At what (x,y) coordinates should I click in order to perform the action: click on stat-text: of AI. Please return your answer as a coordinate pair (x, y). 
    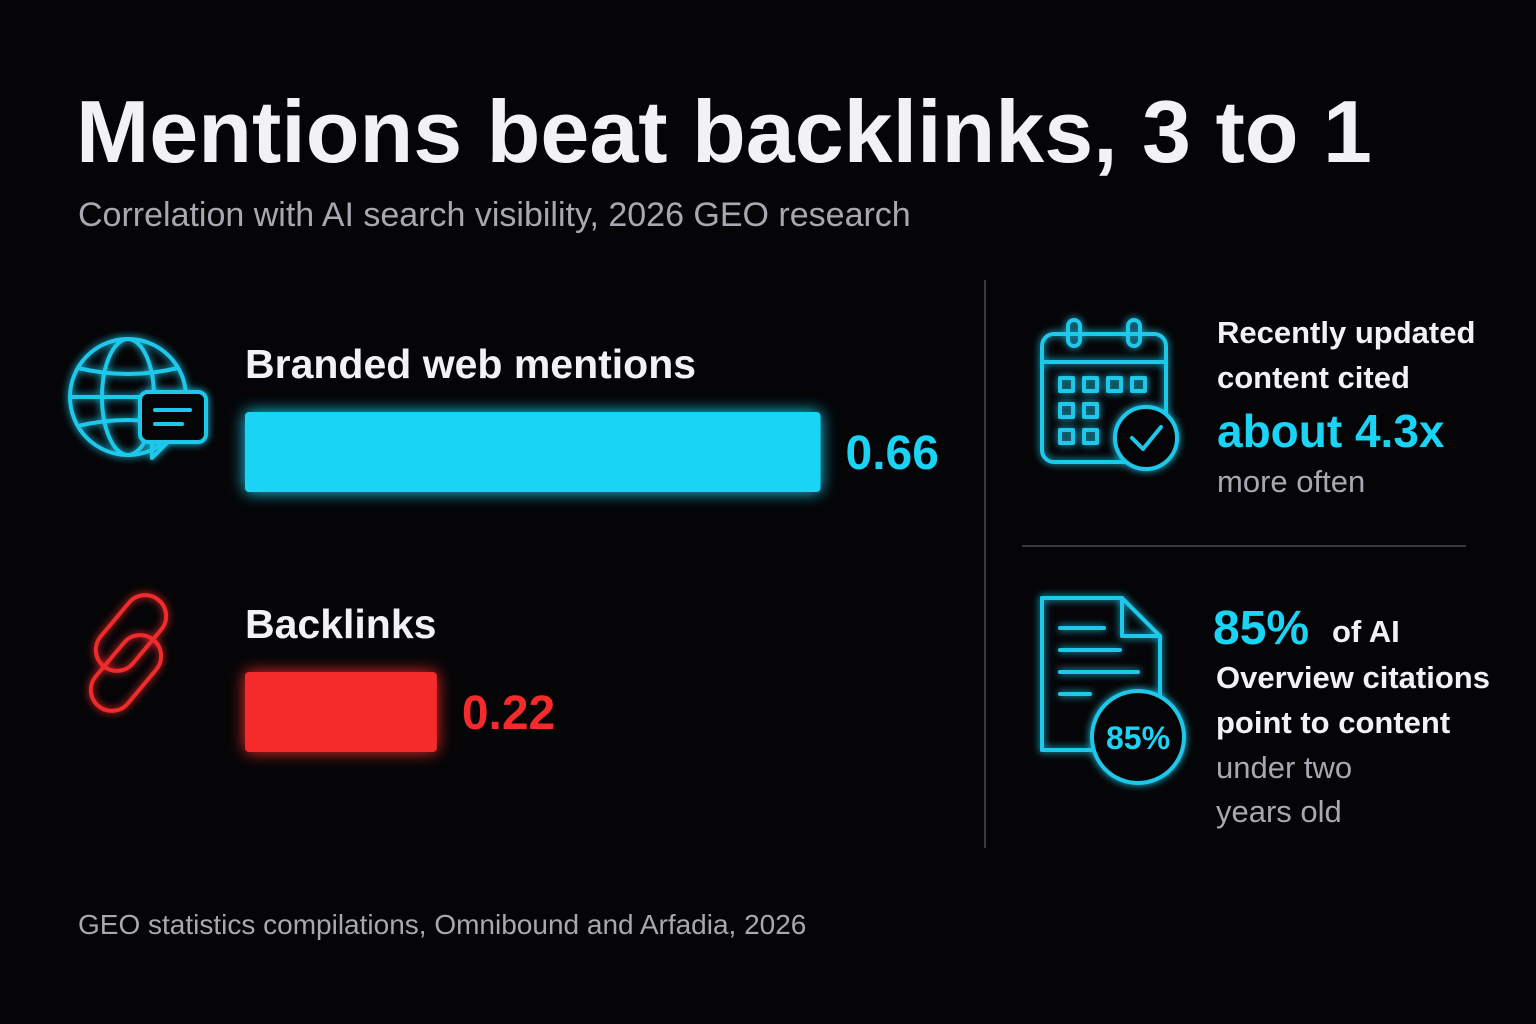
    Looking at the image, I should click on (1366, 631).